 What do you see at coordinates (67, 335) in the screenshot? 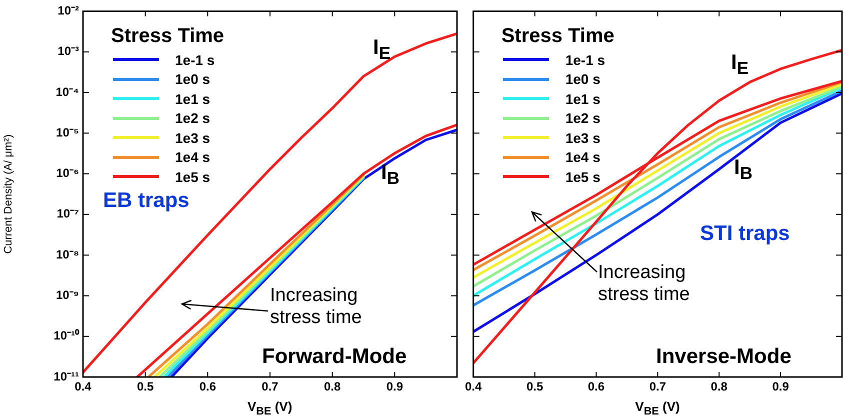
I see `y-tick-label: 10⁻¹⁰` at bounding box center [67, 335].